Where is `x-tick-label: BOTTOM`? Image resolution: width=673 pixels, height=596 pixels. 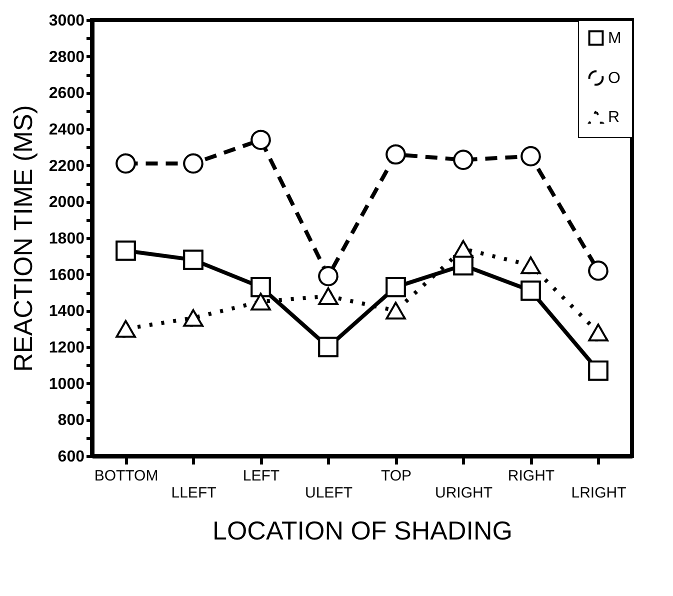
x-tick-label: BOTTOM is located at coordinates (126, 476).